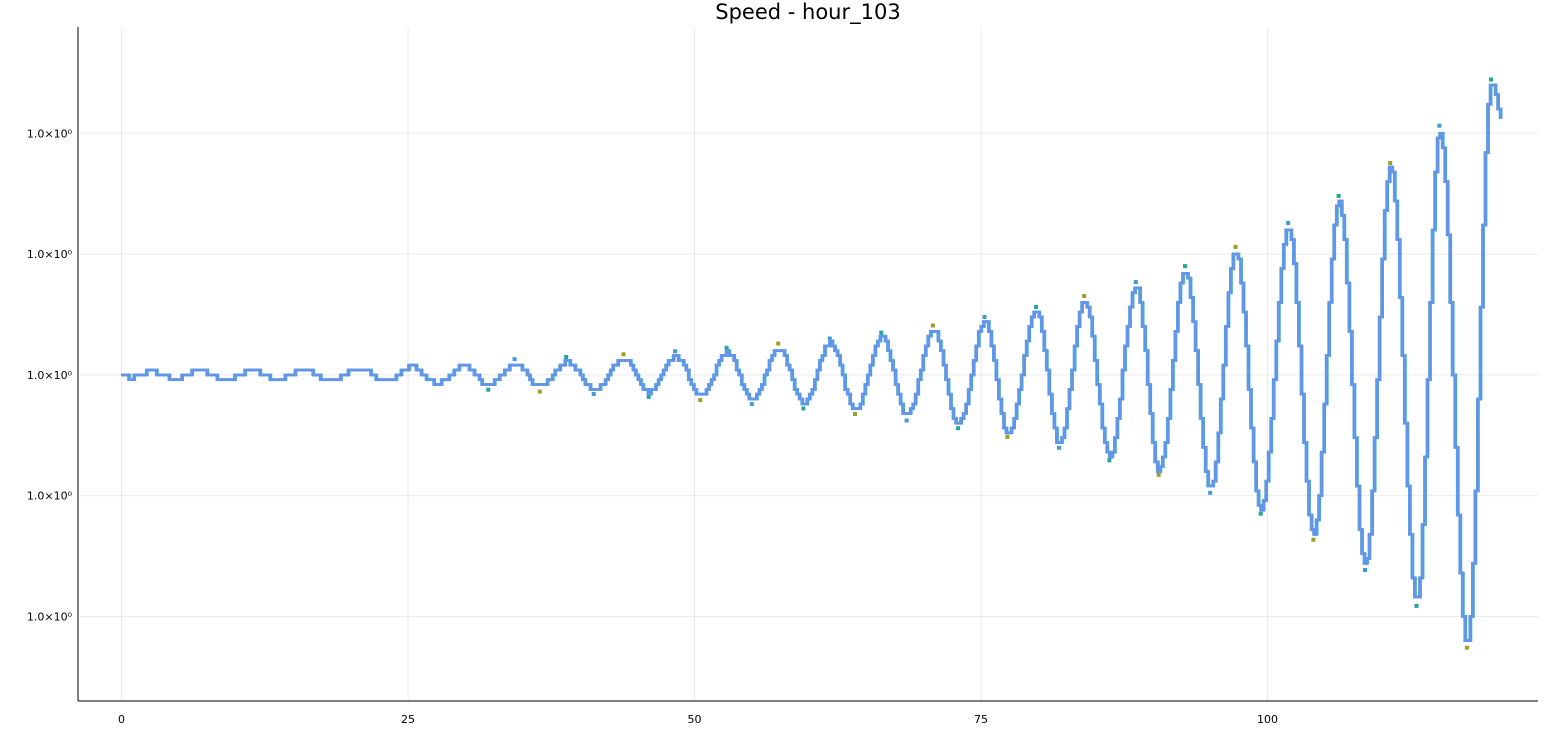 This screenshot has width=1550, height=730. Describe the element at coordinates (121, 719) in the screenshot. I see `x-tick-label: 0` at that location.